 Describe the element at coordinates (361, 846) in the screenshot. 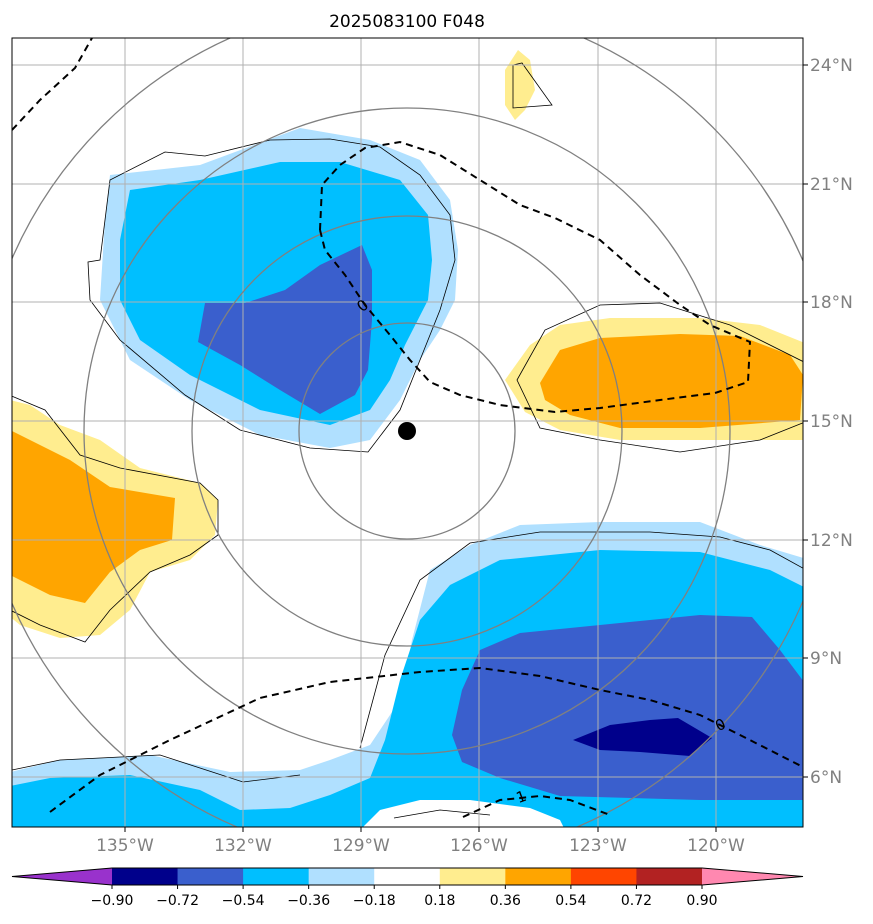

I see `lon-label: 129°W` at that location.